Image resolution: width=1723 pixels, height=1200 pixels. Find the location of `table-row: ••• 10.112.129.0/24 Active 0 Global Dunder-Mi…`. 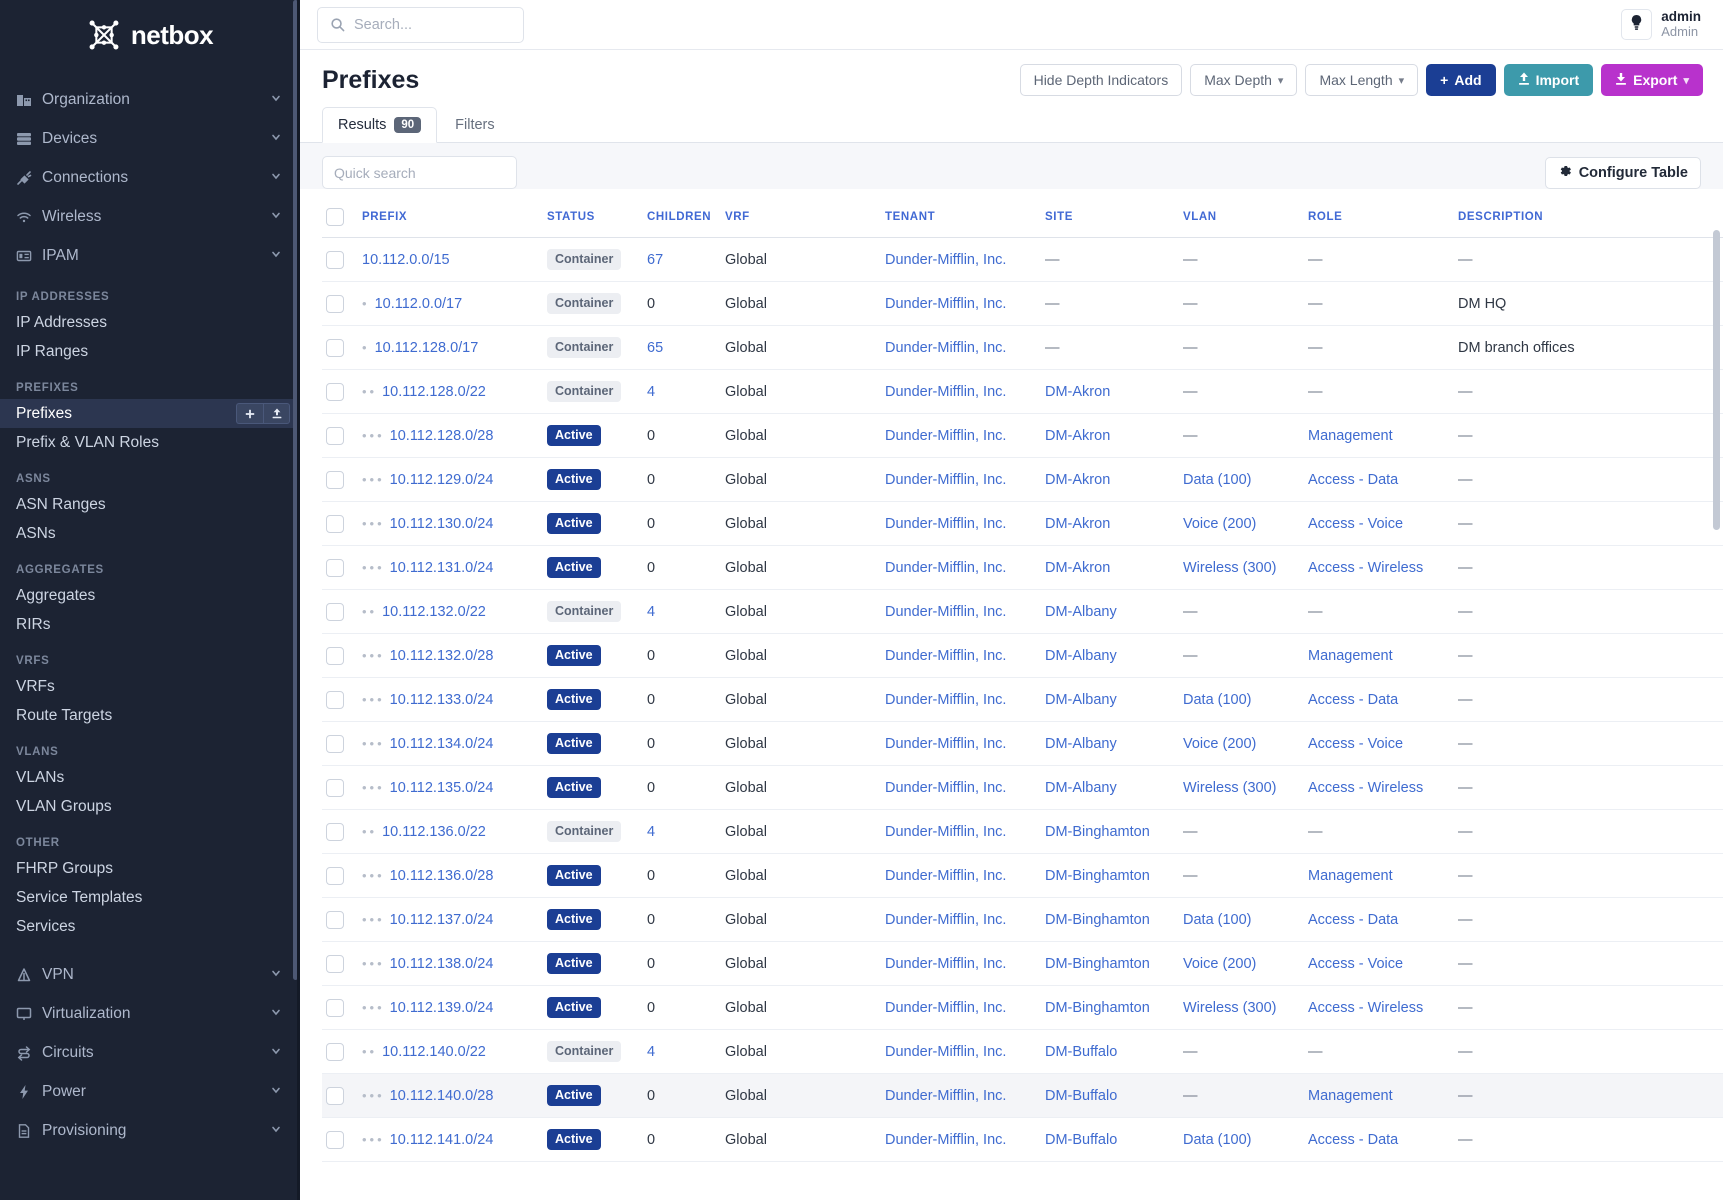

table-row: ••• 10.112.129.0/24 Active 0 Global Dunder-Mi… is located at coordinates (1022, 479).